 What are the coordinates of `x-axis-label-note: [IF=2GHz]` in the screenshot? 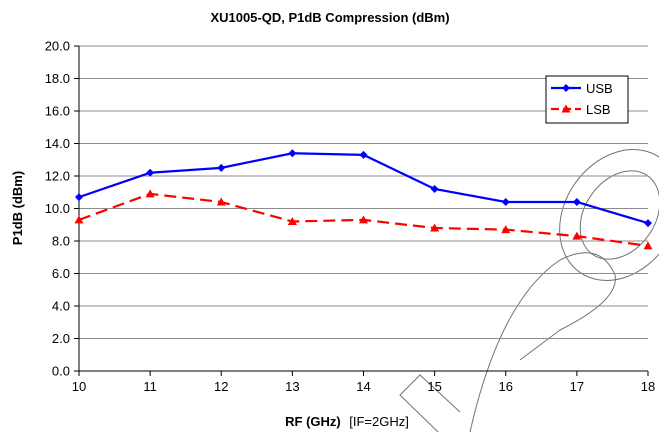 It's located at (379, 421).